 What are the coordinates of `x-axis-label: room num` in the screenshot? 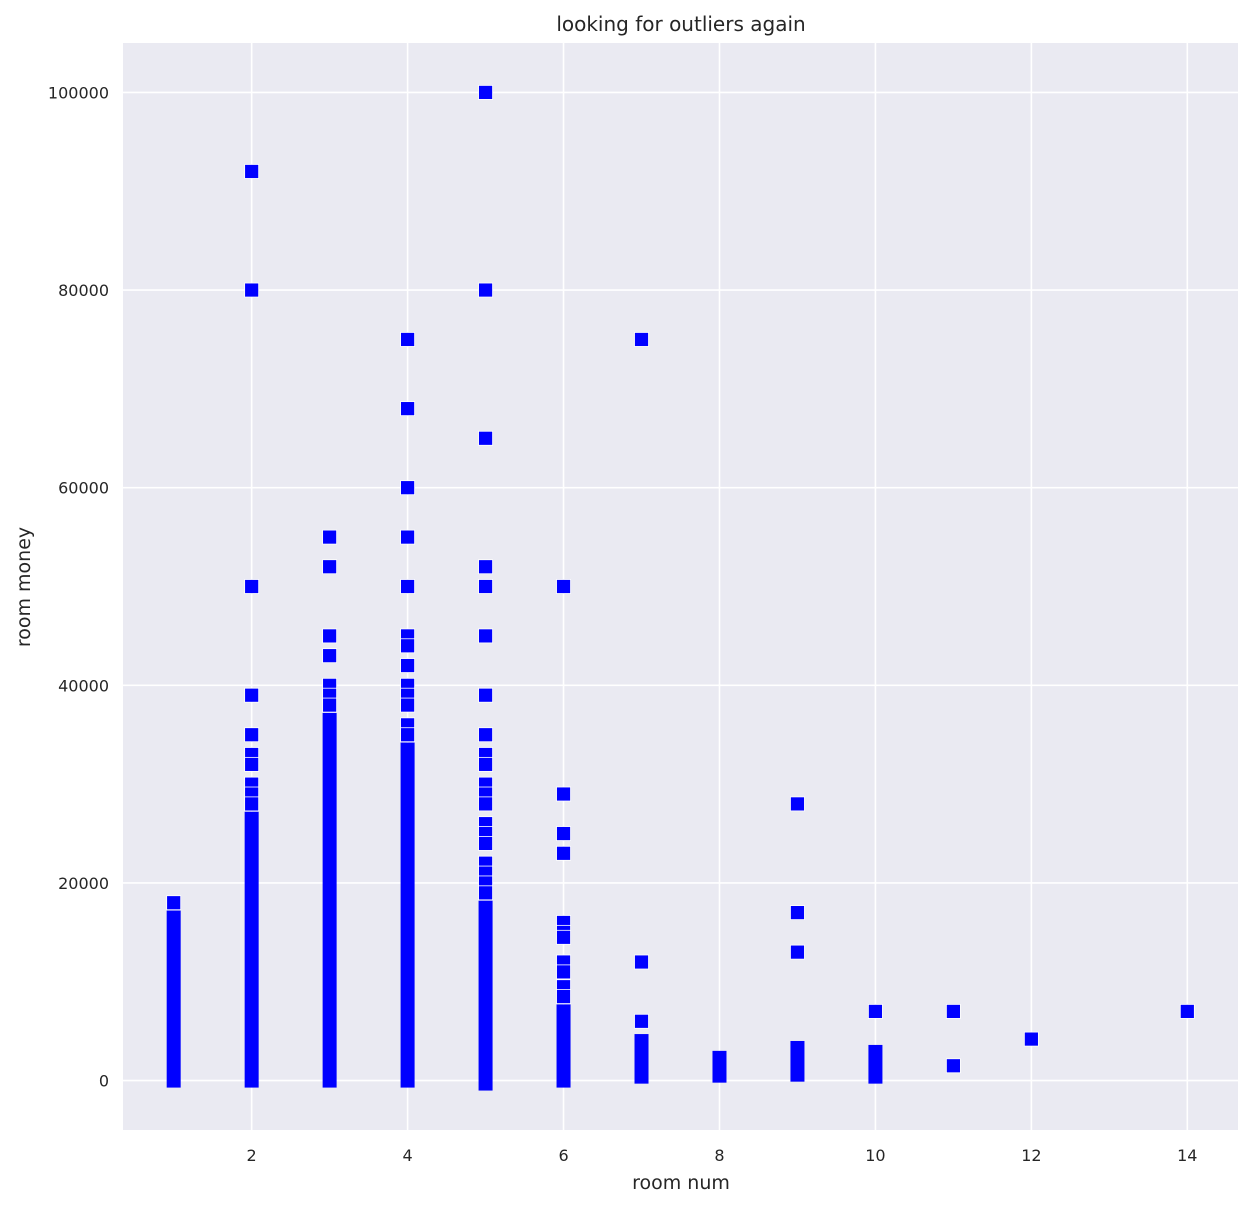 It's located at (681, 1183).